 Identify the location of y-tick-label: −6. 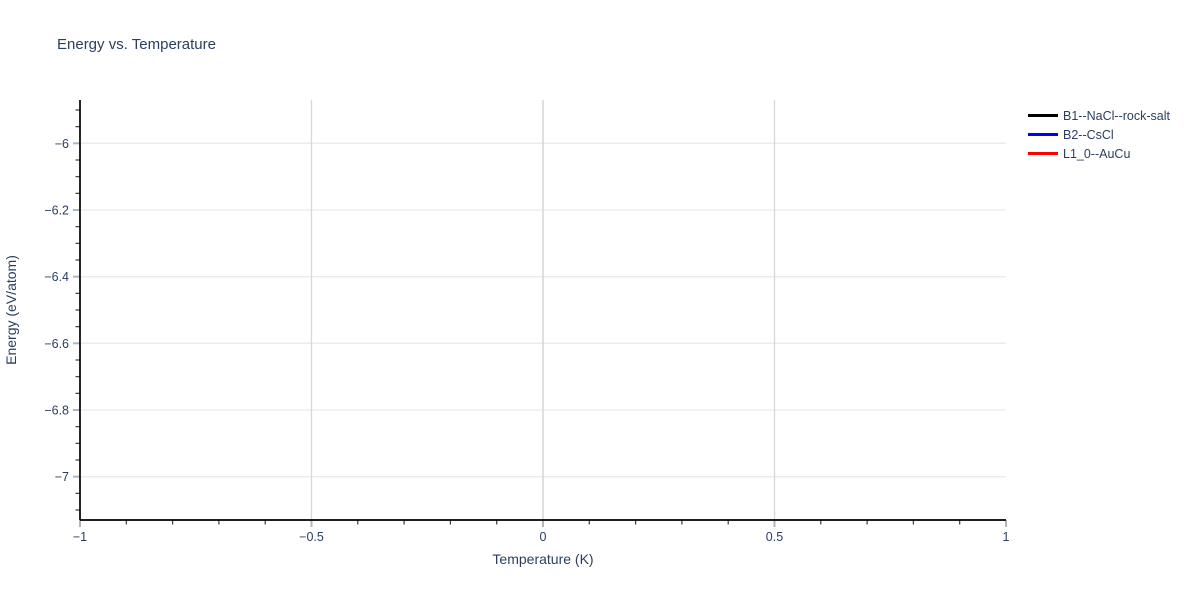
(62, 144).